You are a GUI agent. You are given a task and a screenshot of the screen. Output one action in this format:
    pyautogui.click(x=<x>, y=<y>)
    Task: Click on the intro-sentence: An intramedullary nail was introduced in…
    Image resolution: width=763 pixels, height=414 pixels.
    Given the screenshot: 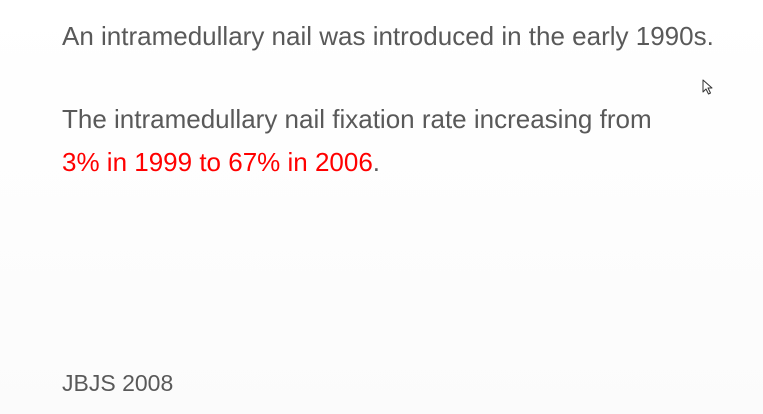 What is the action you would take?
    pyautogui.click(x=388, y=36)
    